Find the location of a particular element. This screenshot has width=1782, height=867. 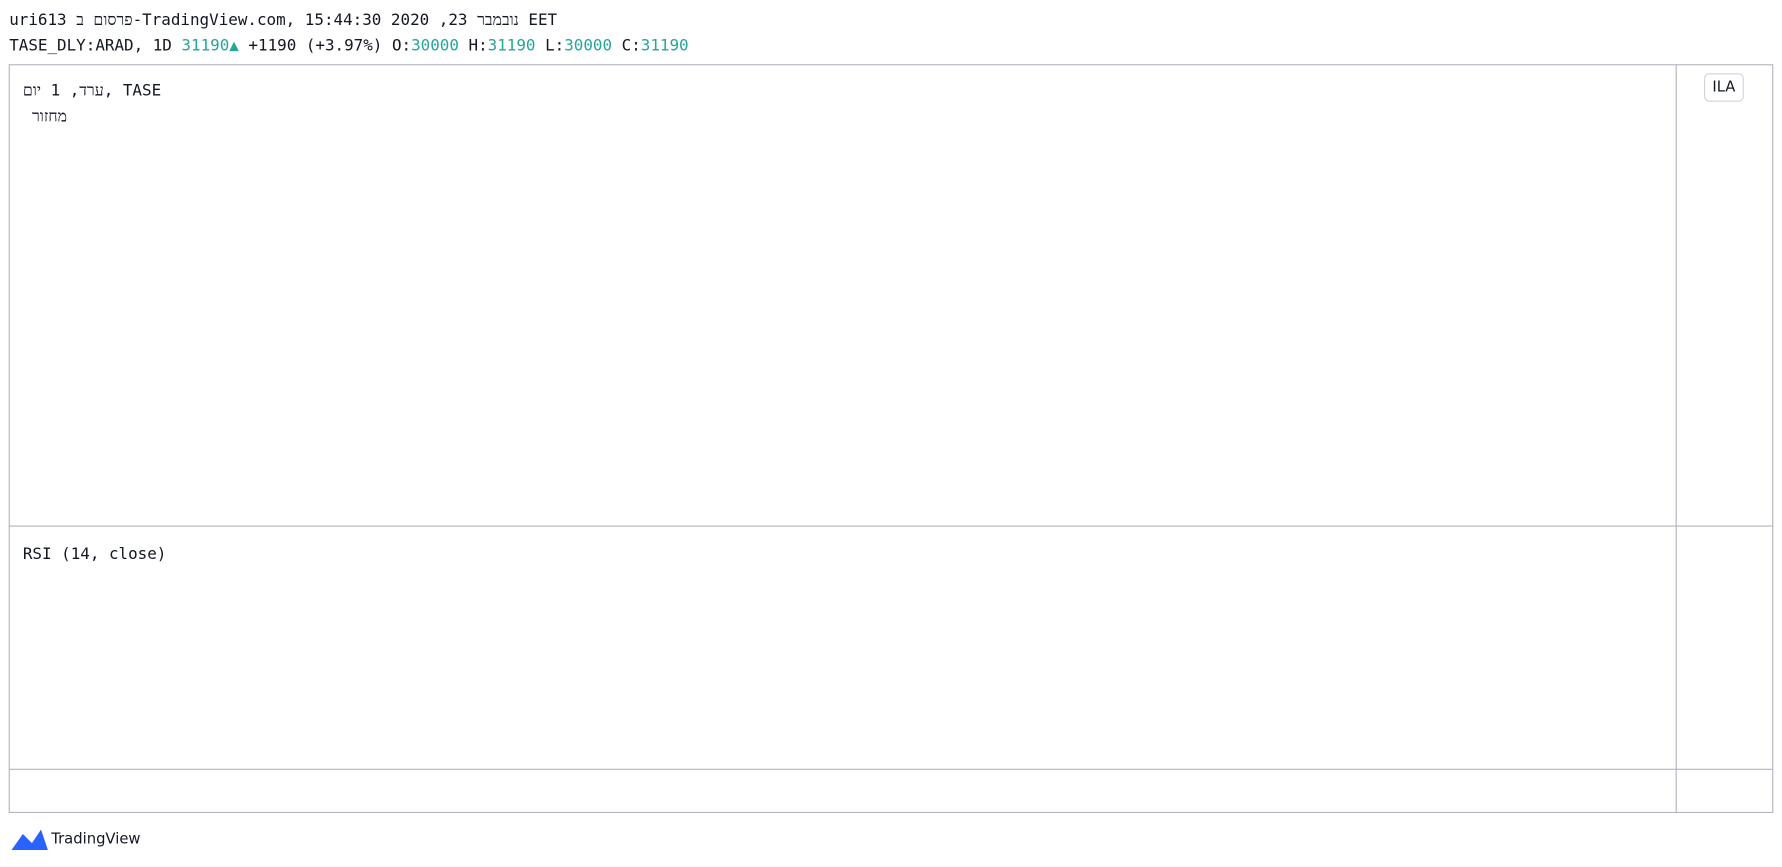

l-label: L: is located at coordinates (554, 44).